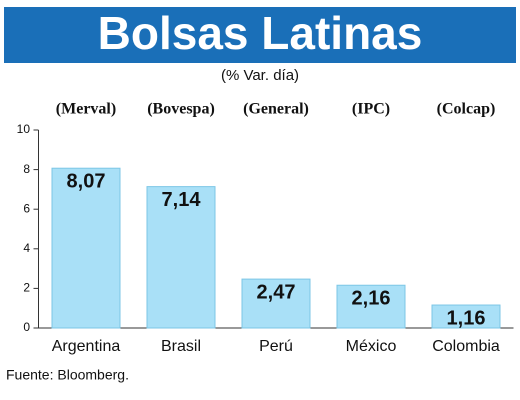  I want to click on chart-title: Bolsas Latinas, so click(260, 33).